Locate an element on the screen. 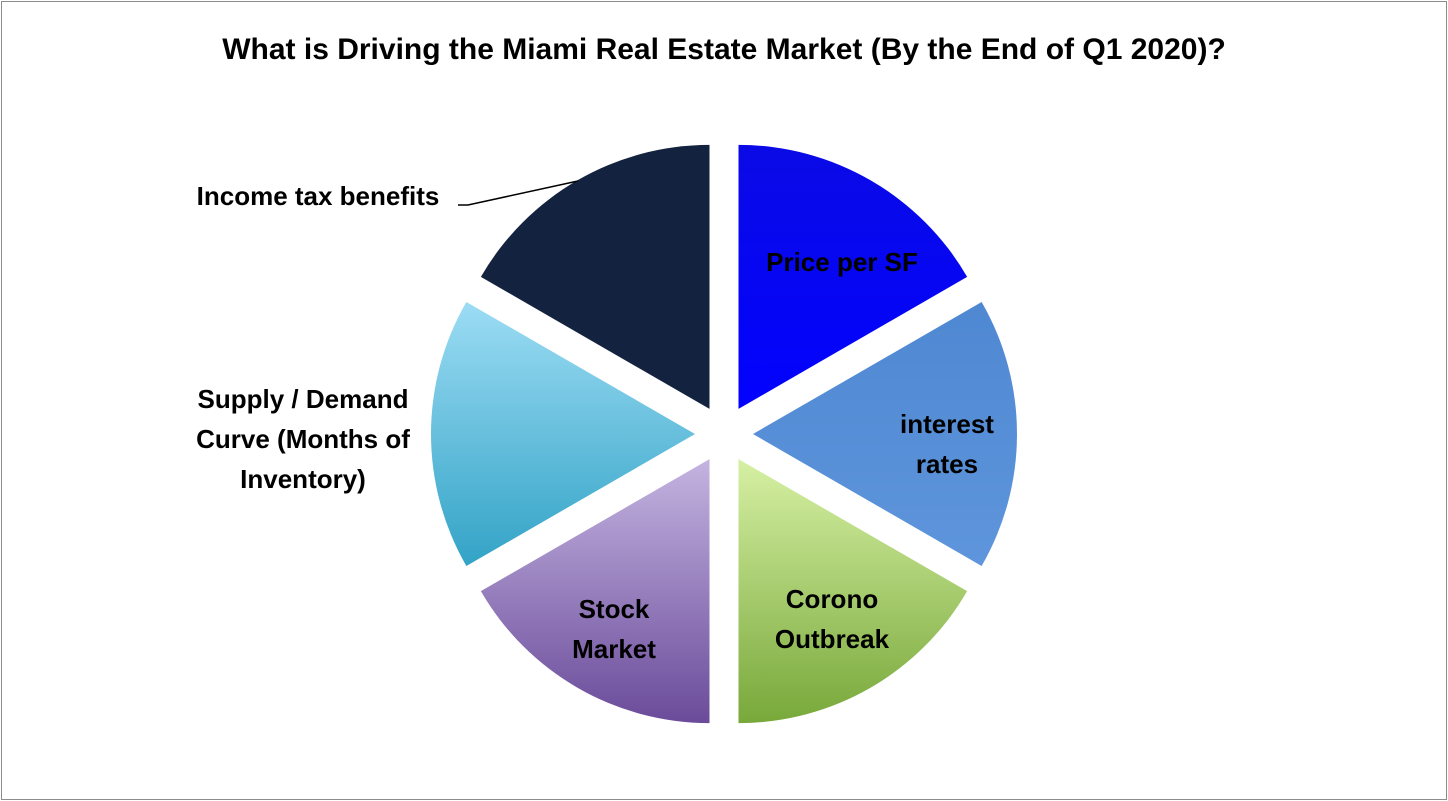  slice-stock-market is located at coordinates (595, 591).